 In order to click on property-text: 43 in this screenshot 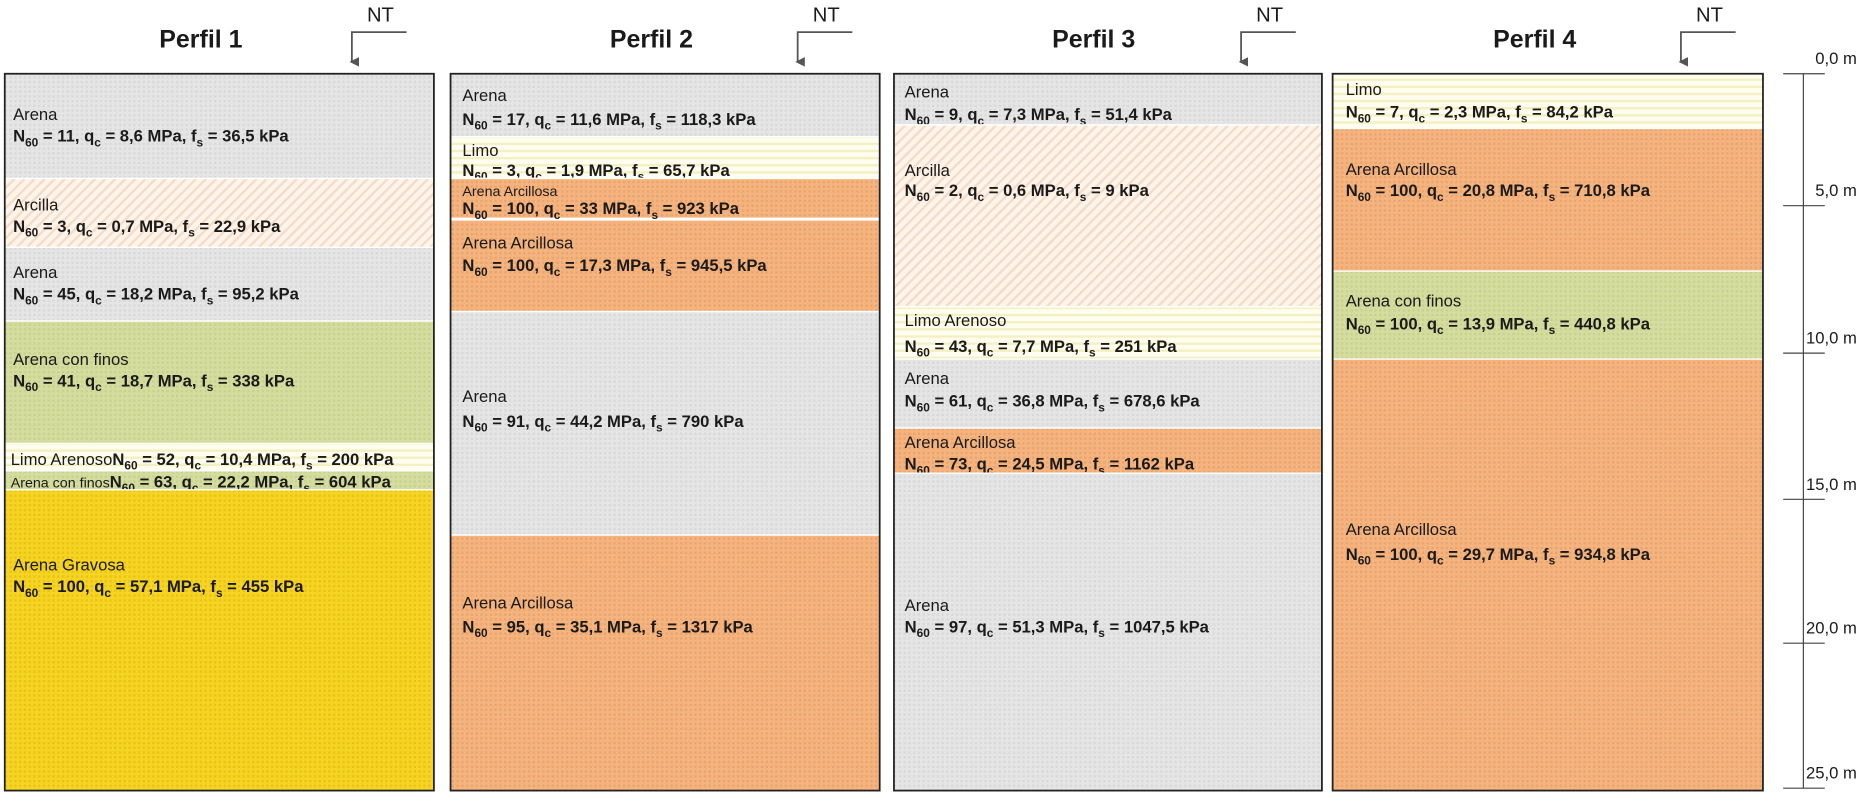, I will do `click(958, 346)`.